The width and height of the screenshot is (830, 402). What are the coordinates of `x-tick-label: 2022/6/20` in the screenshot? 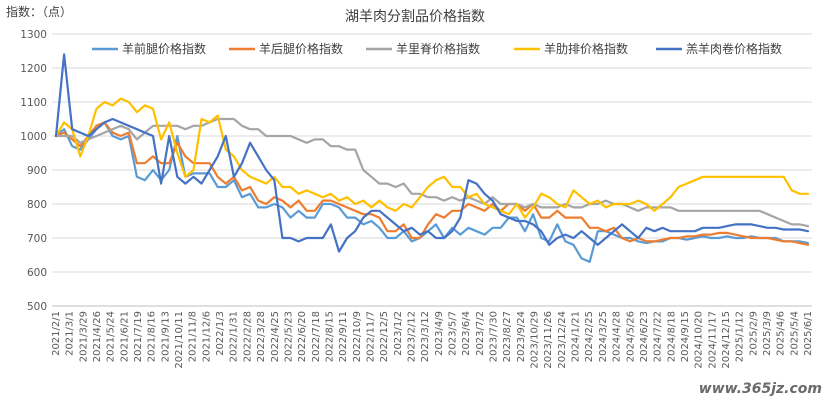 It's located at (302, 336).